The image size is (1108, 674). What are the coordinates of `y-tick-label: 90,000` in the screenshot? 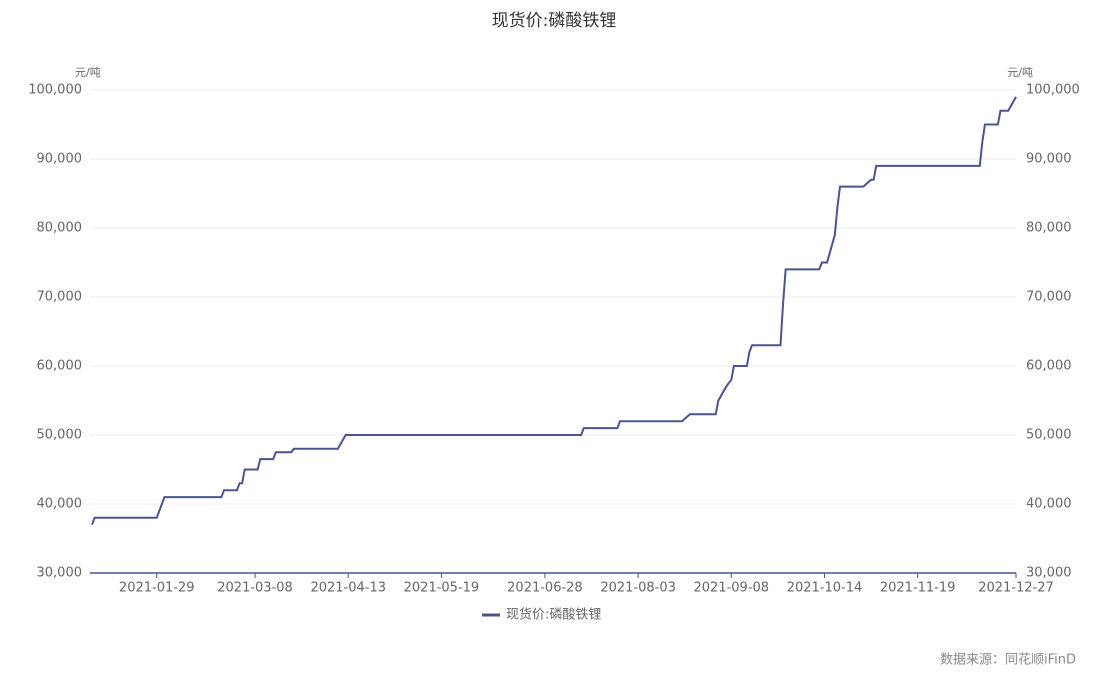 It's located at (60, 159).